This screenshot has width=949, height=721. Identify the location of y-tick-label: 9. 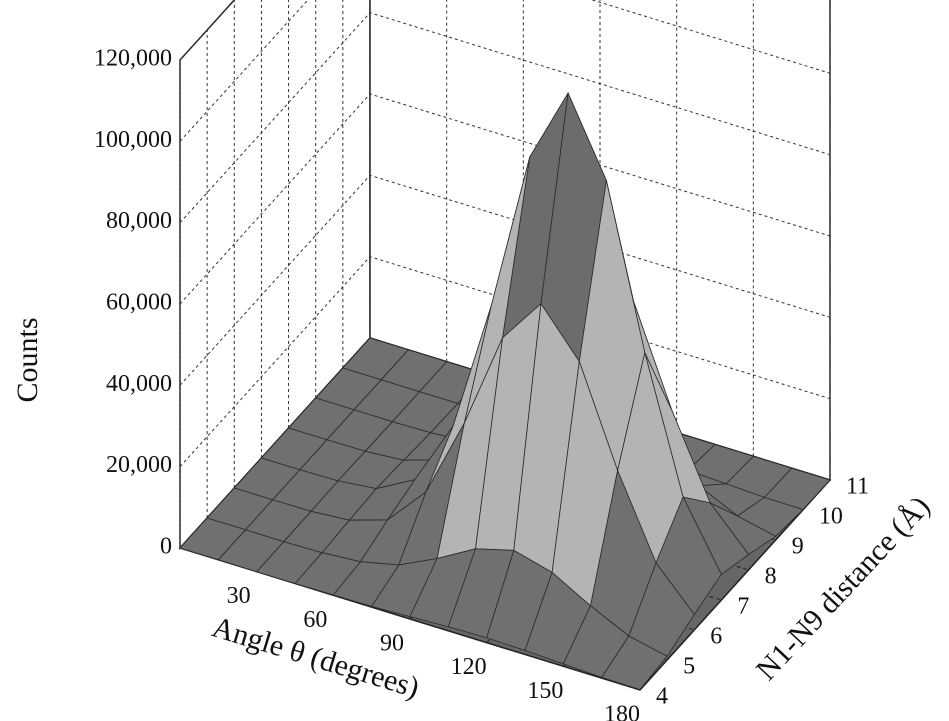
(798, 547).